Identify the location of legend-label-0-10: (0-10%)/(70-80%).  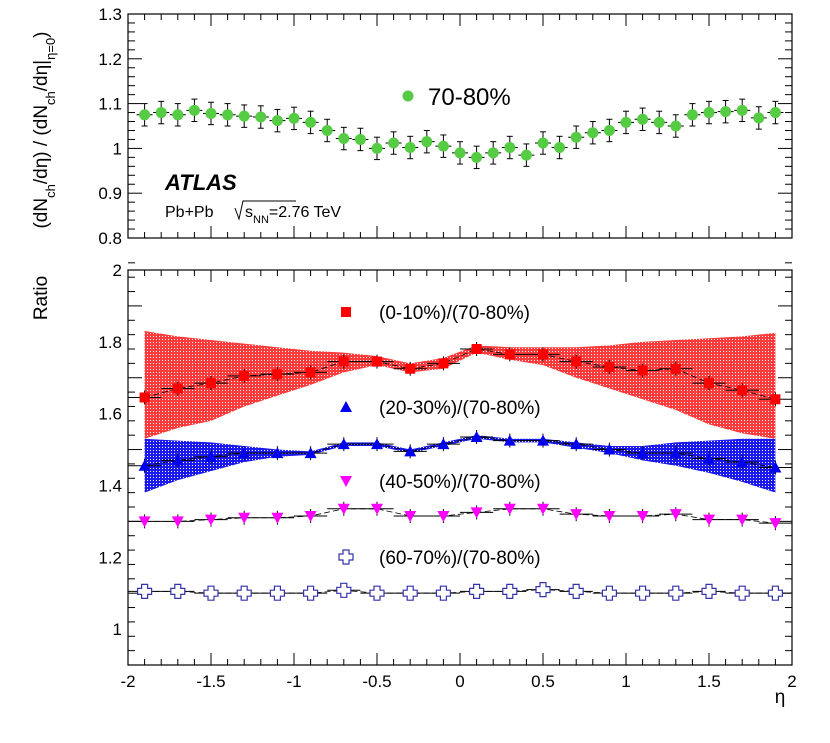
(454, 313).